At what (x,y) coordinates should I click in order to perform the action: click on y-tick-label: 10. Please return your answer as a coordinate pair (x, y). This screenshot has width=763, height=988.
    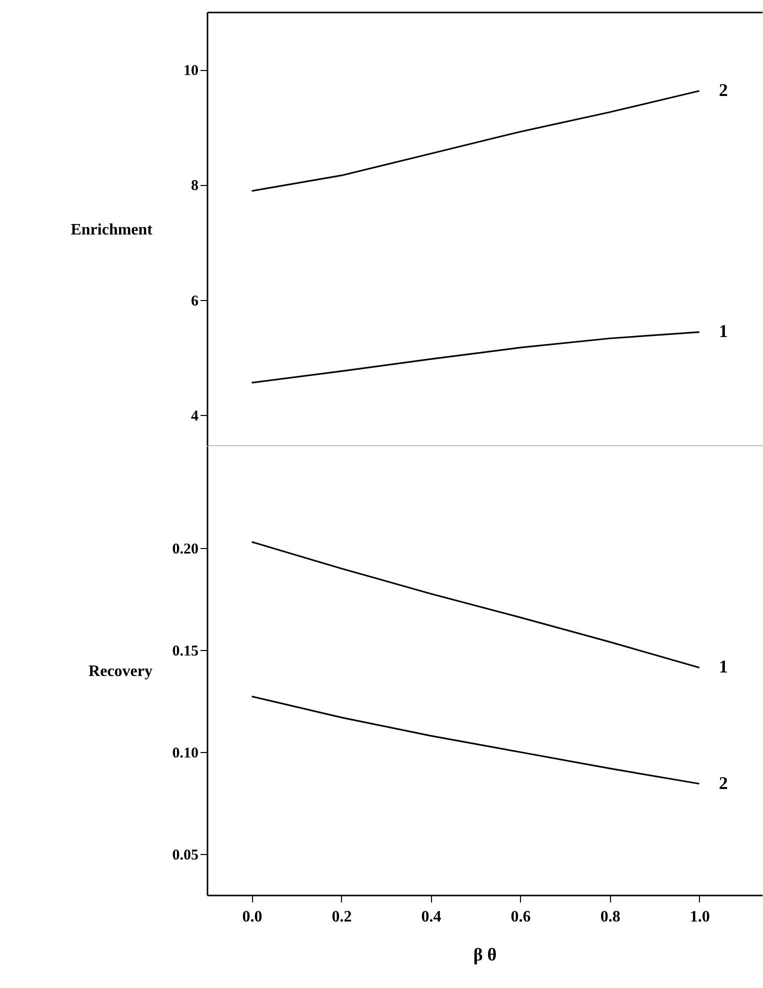
    Looking at the image, I should click on (191, 71).